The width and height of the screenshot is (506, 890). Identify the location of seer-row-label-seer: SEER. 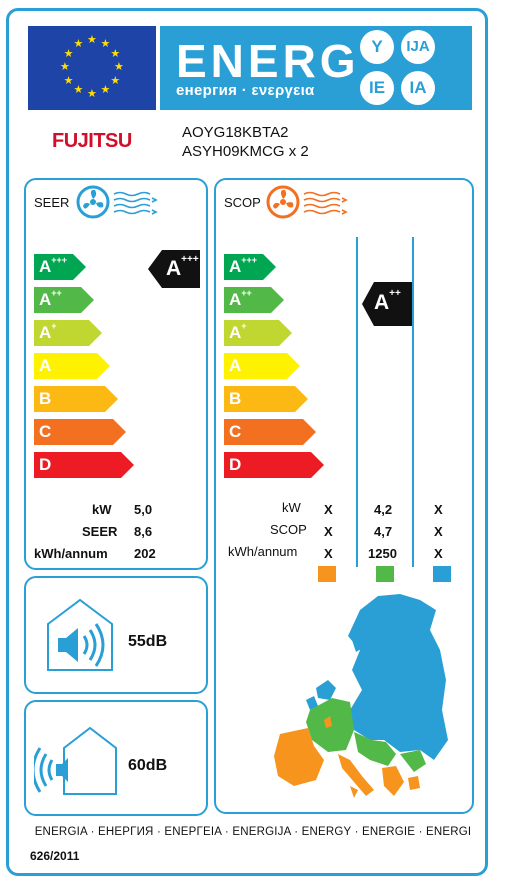
(100, 531).